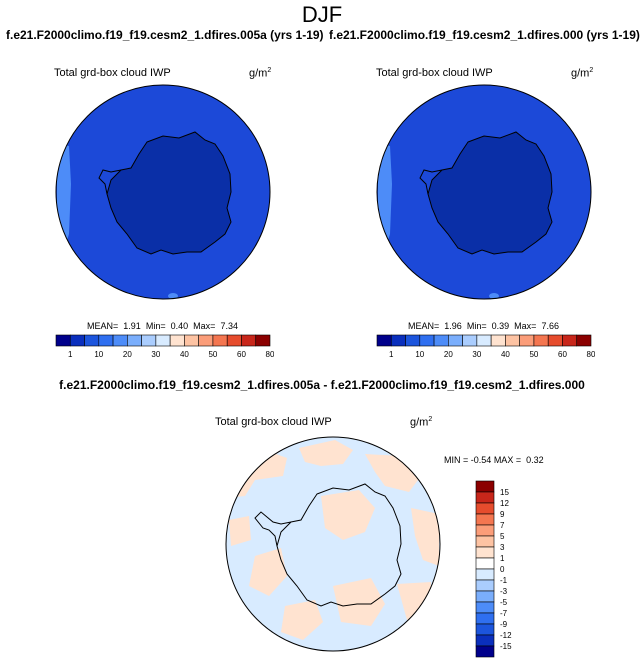 Image resolution: width=644 pixels, height=663 pixels. Describe the element at coordinates (162, 326) in the screenshot. I see `left-panel-stats: MEAN= 1.91 Min= 0.40 Max= 7.34` at that location.